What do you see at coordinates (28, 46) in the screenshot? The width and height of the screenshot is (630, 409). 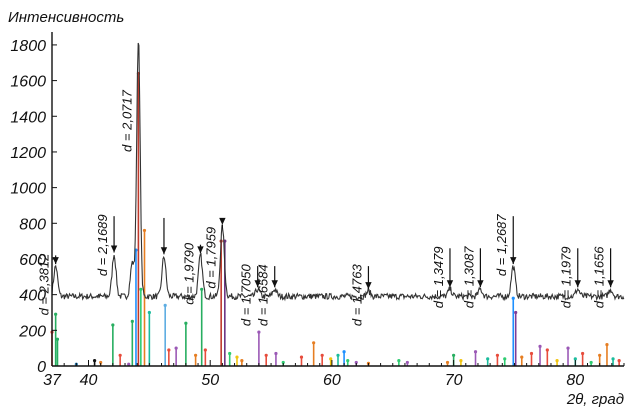 I see `y-tick-label: 1800` at bounding box center [28, 46].